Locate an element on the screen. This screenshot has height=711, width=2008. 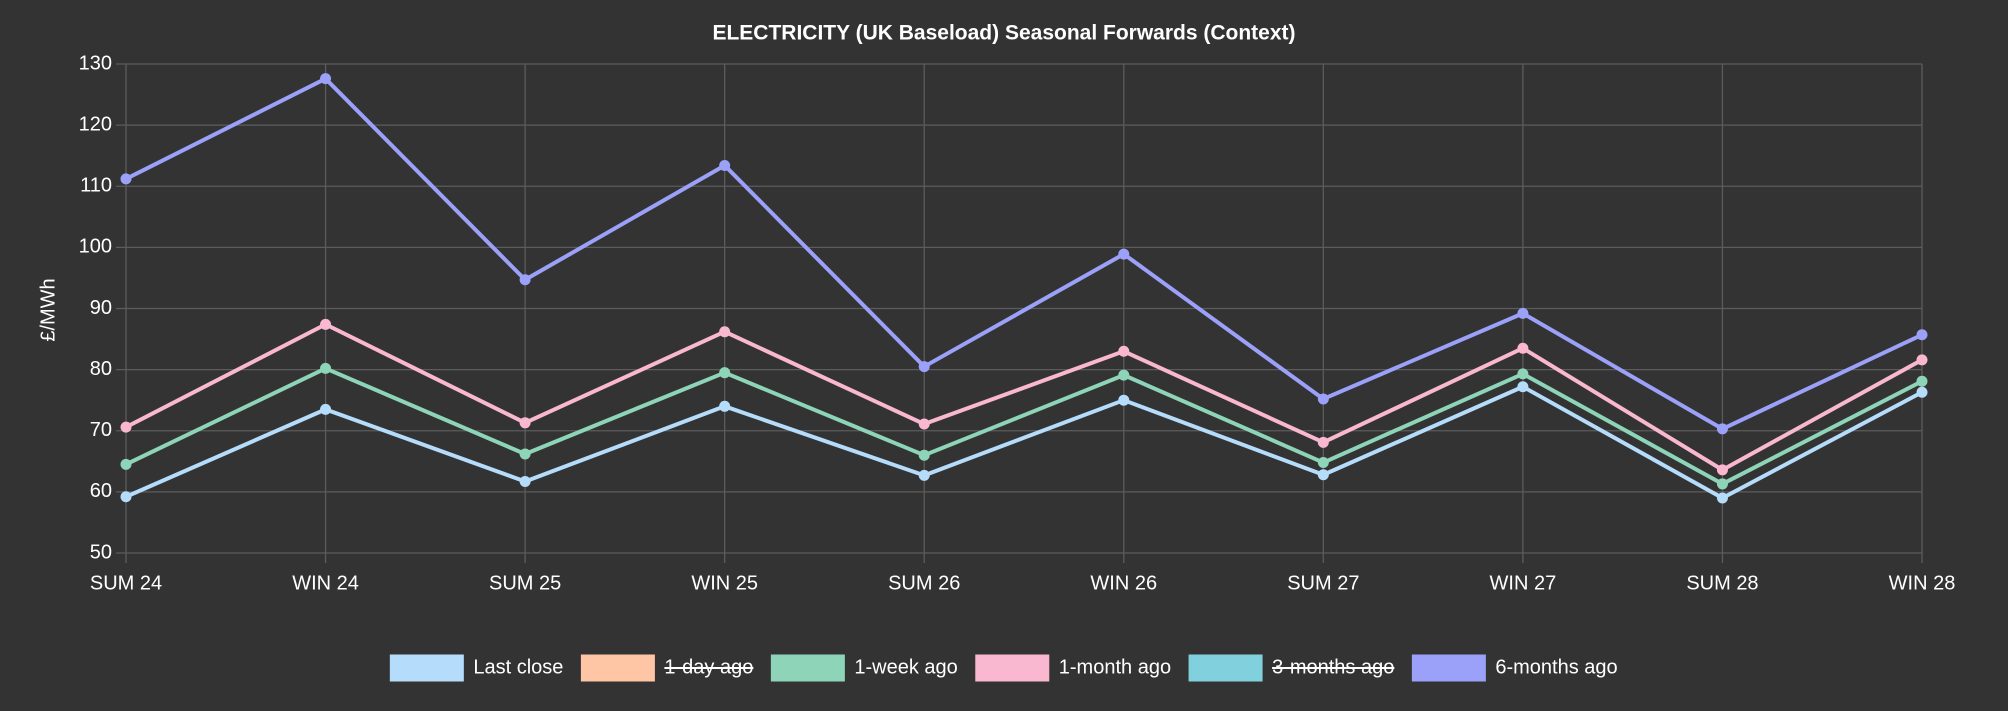
x-tick-label: SUM 27 is located at coordinates (1323, 583).